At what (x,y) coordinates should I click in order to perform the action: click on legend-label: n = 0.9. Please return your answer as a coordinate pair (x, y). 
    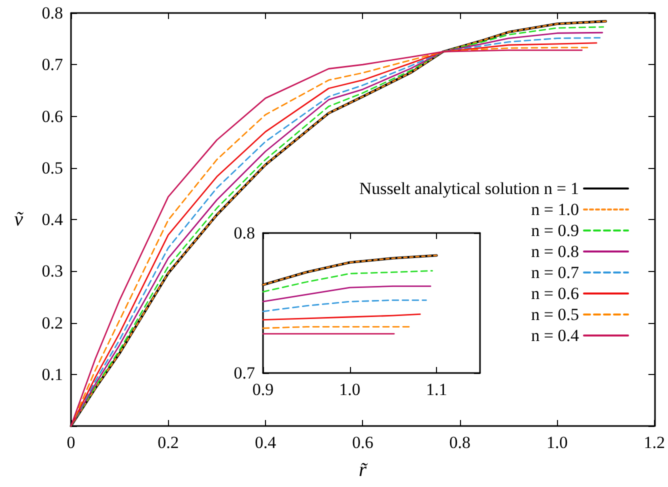
    Looking at the image, I should click on (555, 230).